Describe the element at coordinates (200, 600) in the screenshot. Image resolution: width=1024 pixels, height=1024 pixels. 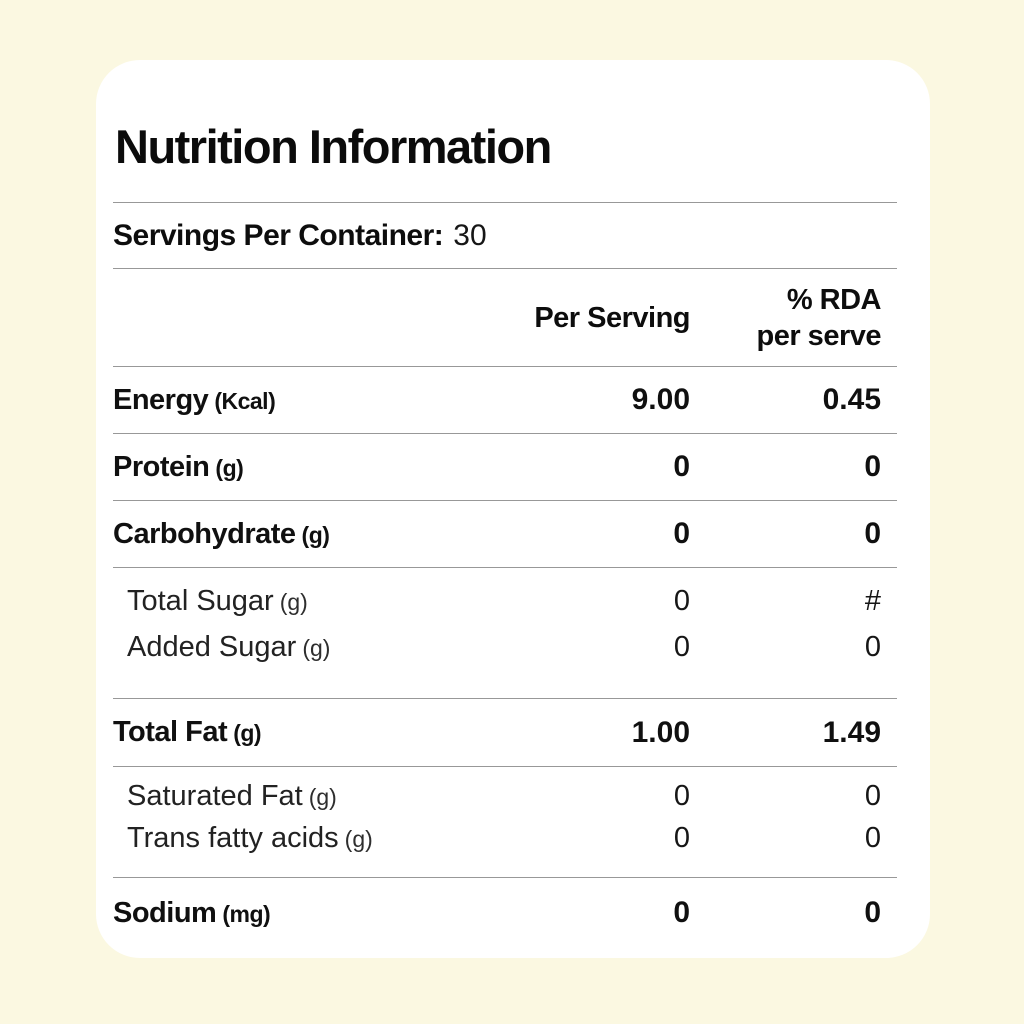
I see `nutrient-name: Total Sugar` at that location.